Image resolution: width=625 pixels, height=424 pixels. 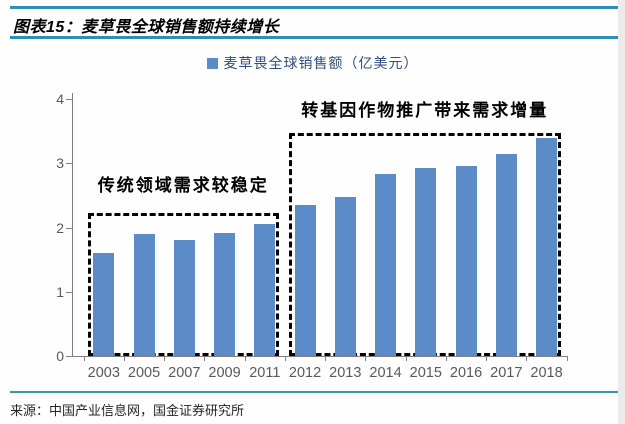 I want to click on x-label-2016: 2016, so click(x=466, y=373).